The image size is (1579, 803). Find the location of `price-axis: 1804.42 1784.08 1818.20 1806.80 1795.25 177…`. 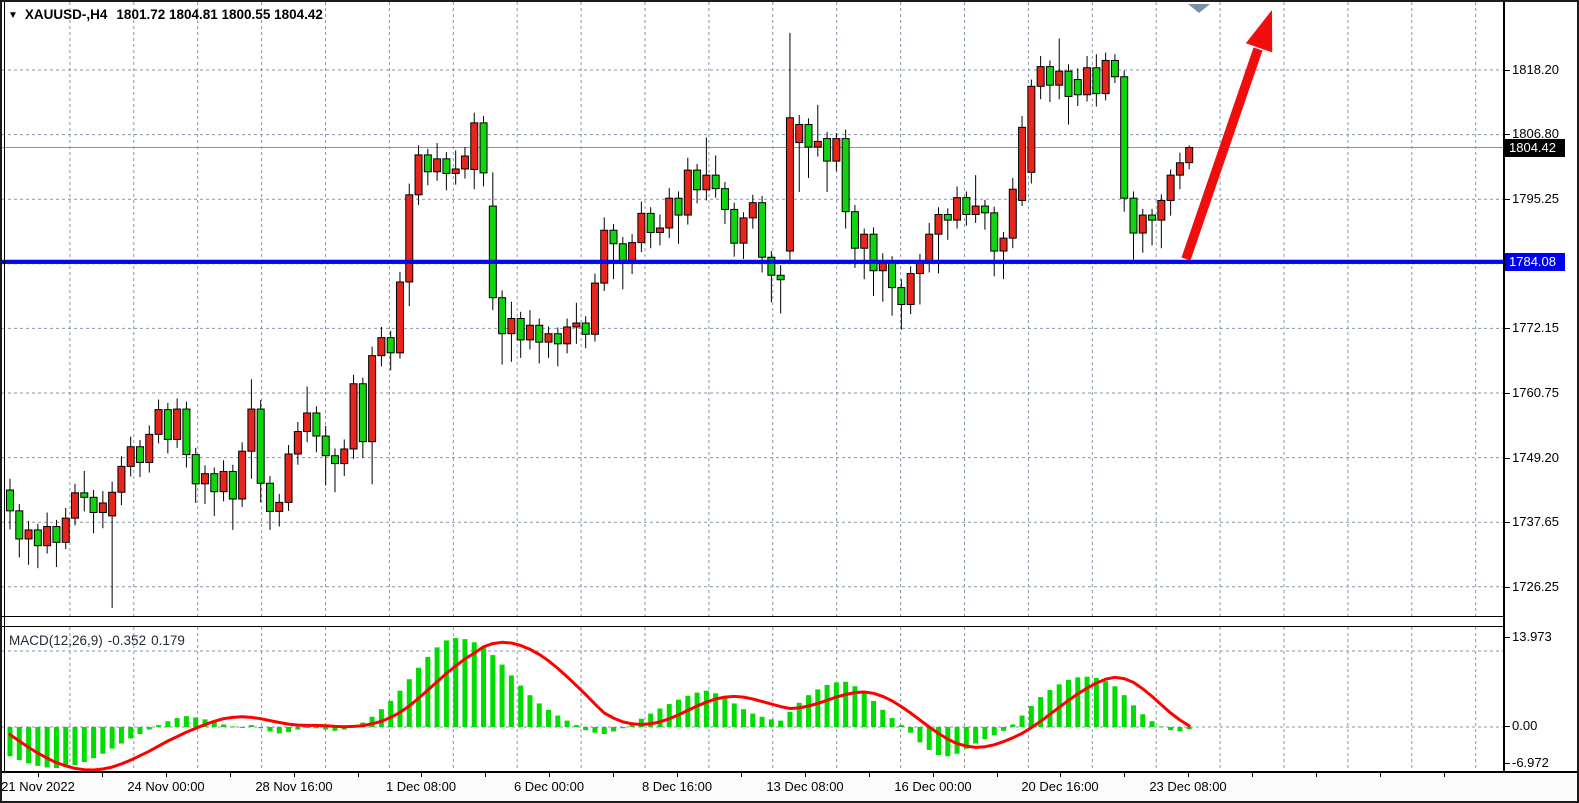

price-axis: 1804.42 1784.08 1818.20 1806.80 1795.25 177… is located at coordinates (1541, 386).